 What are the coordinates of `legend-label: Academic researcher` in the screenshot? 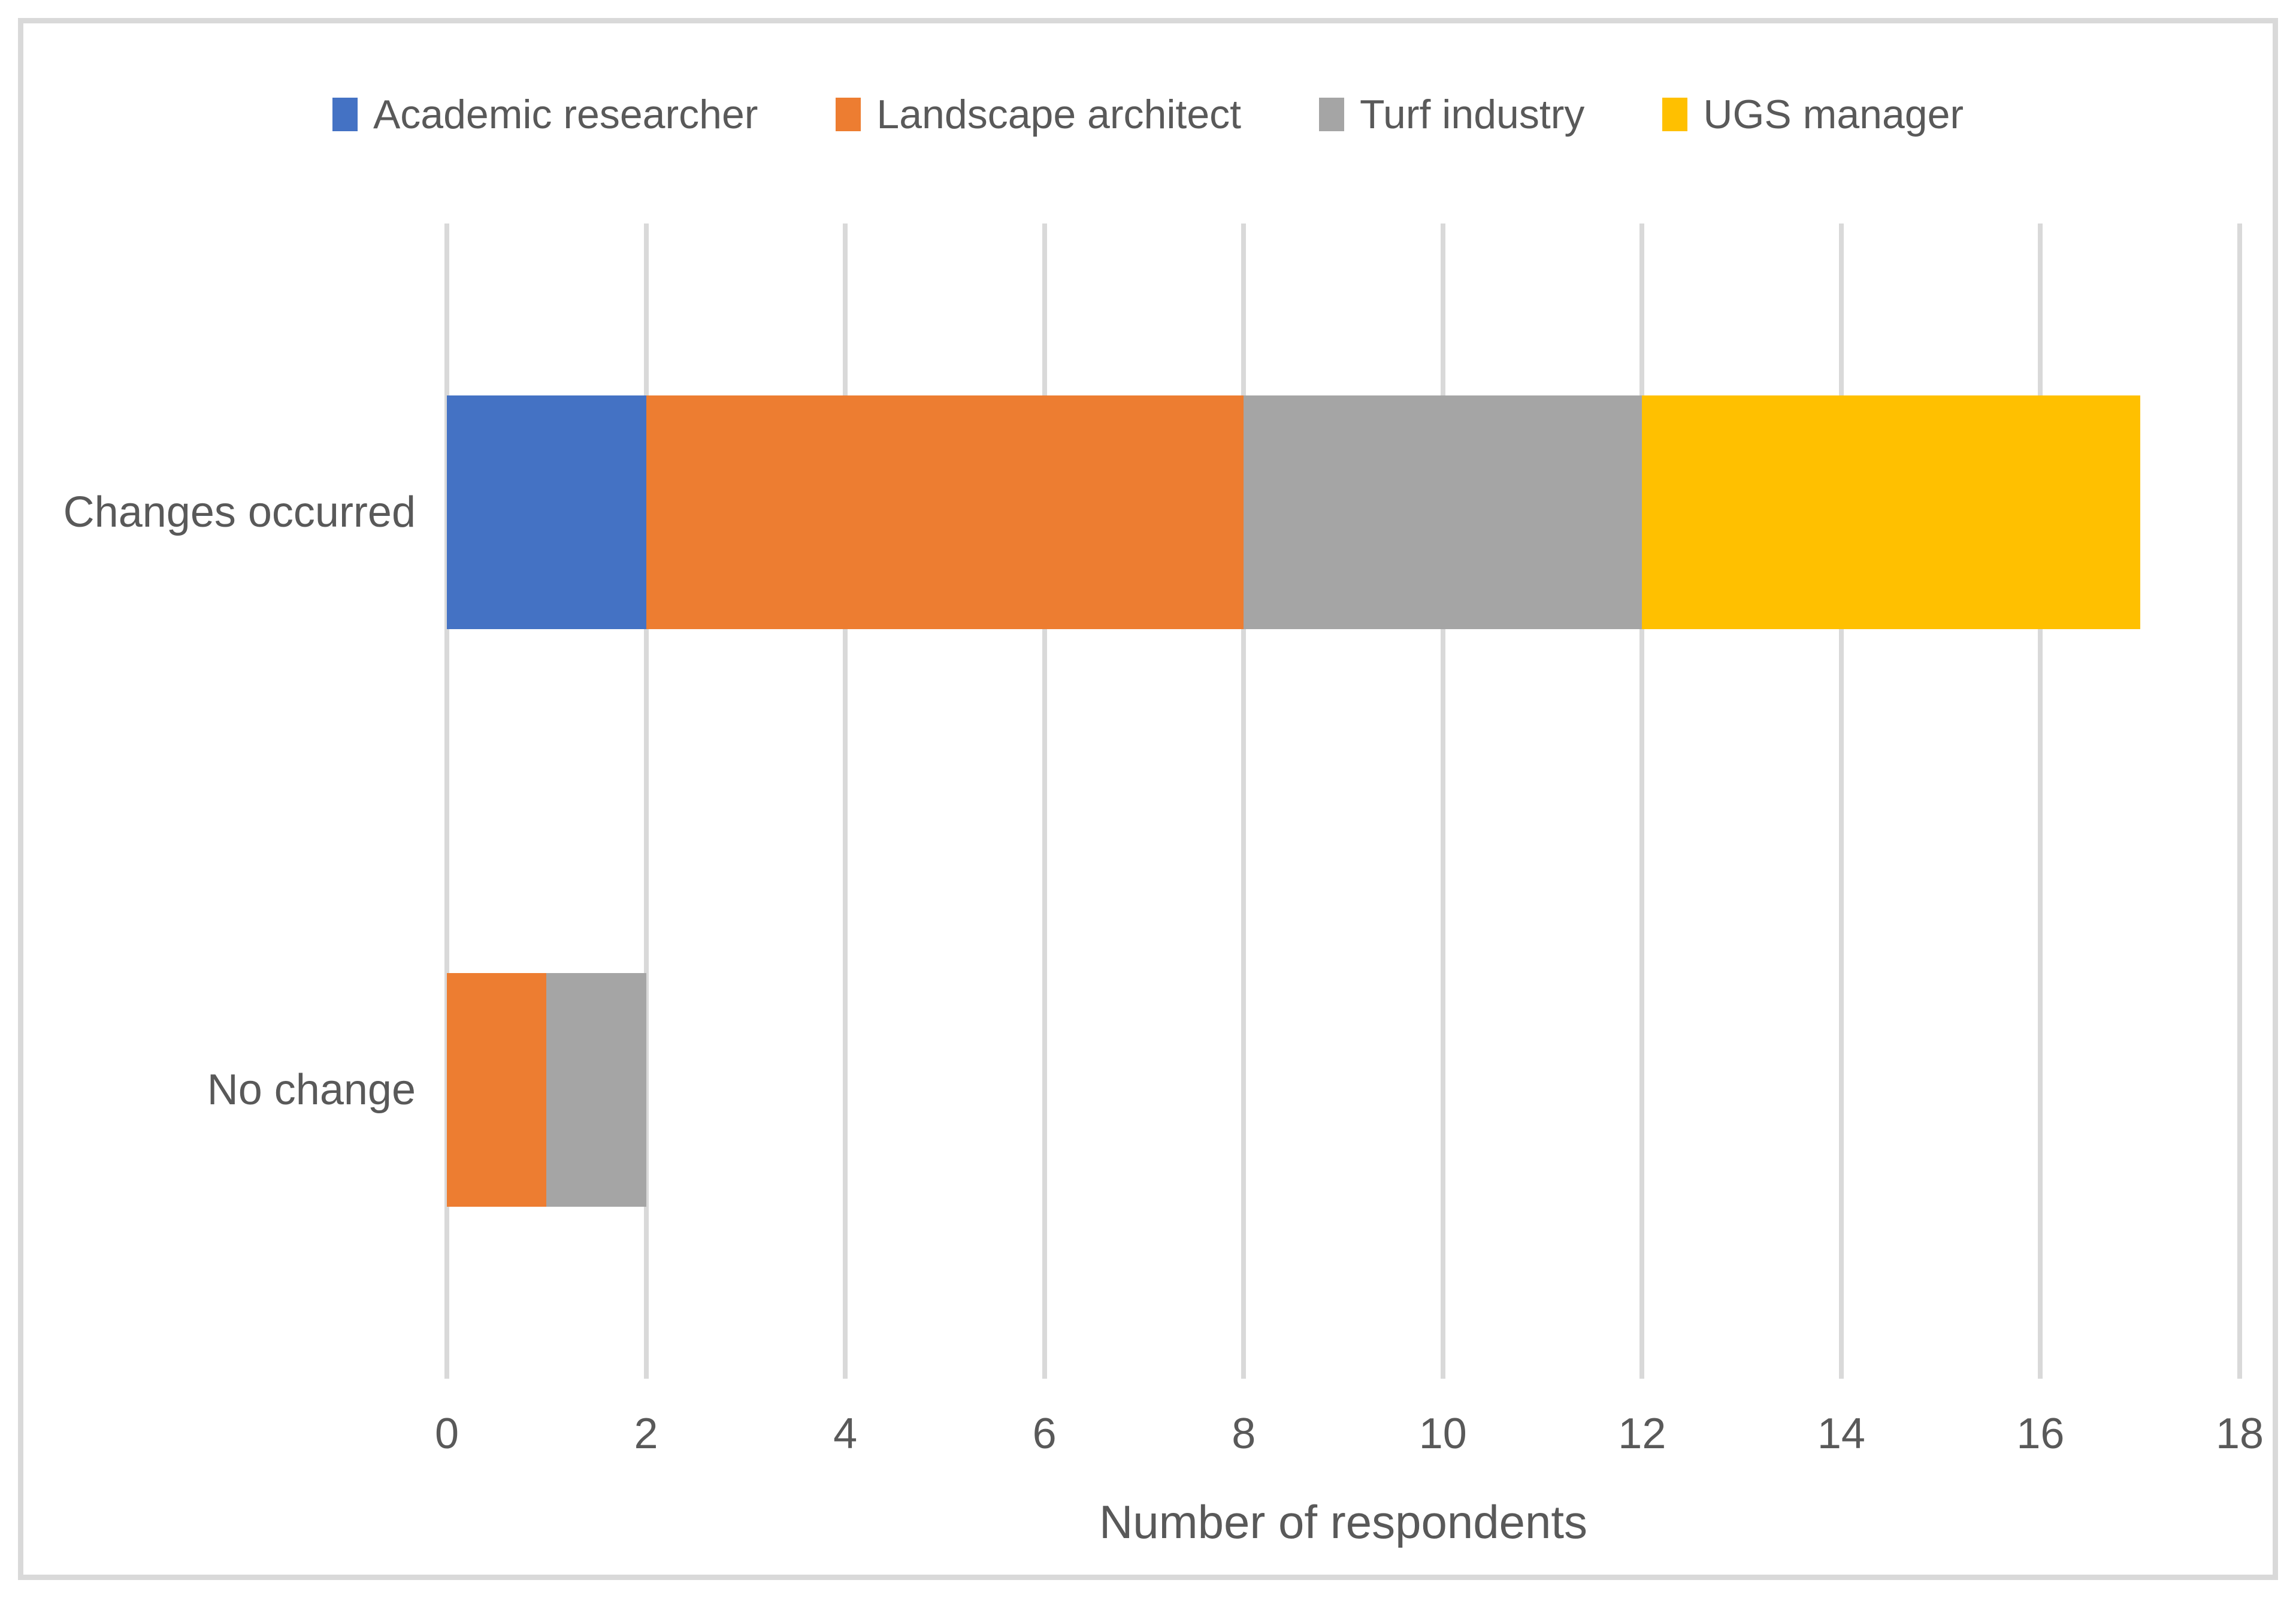 It's located at (565, 114).